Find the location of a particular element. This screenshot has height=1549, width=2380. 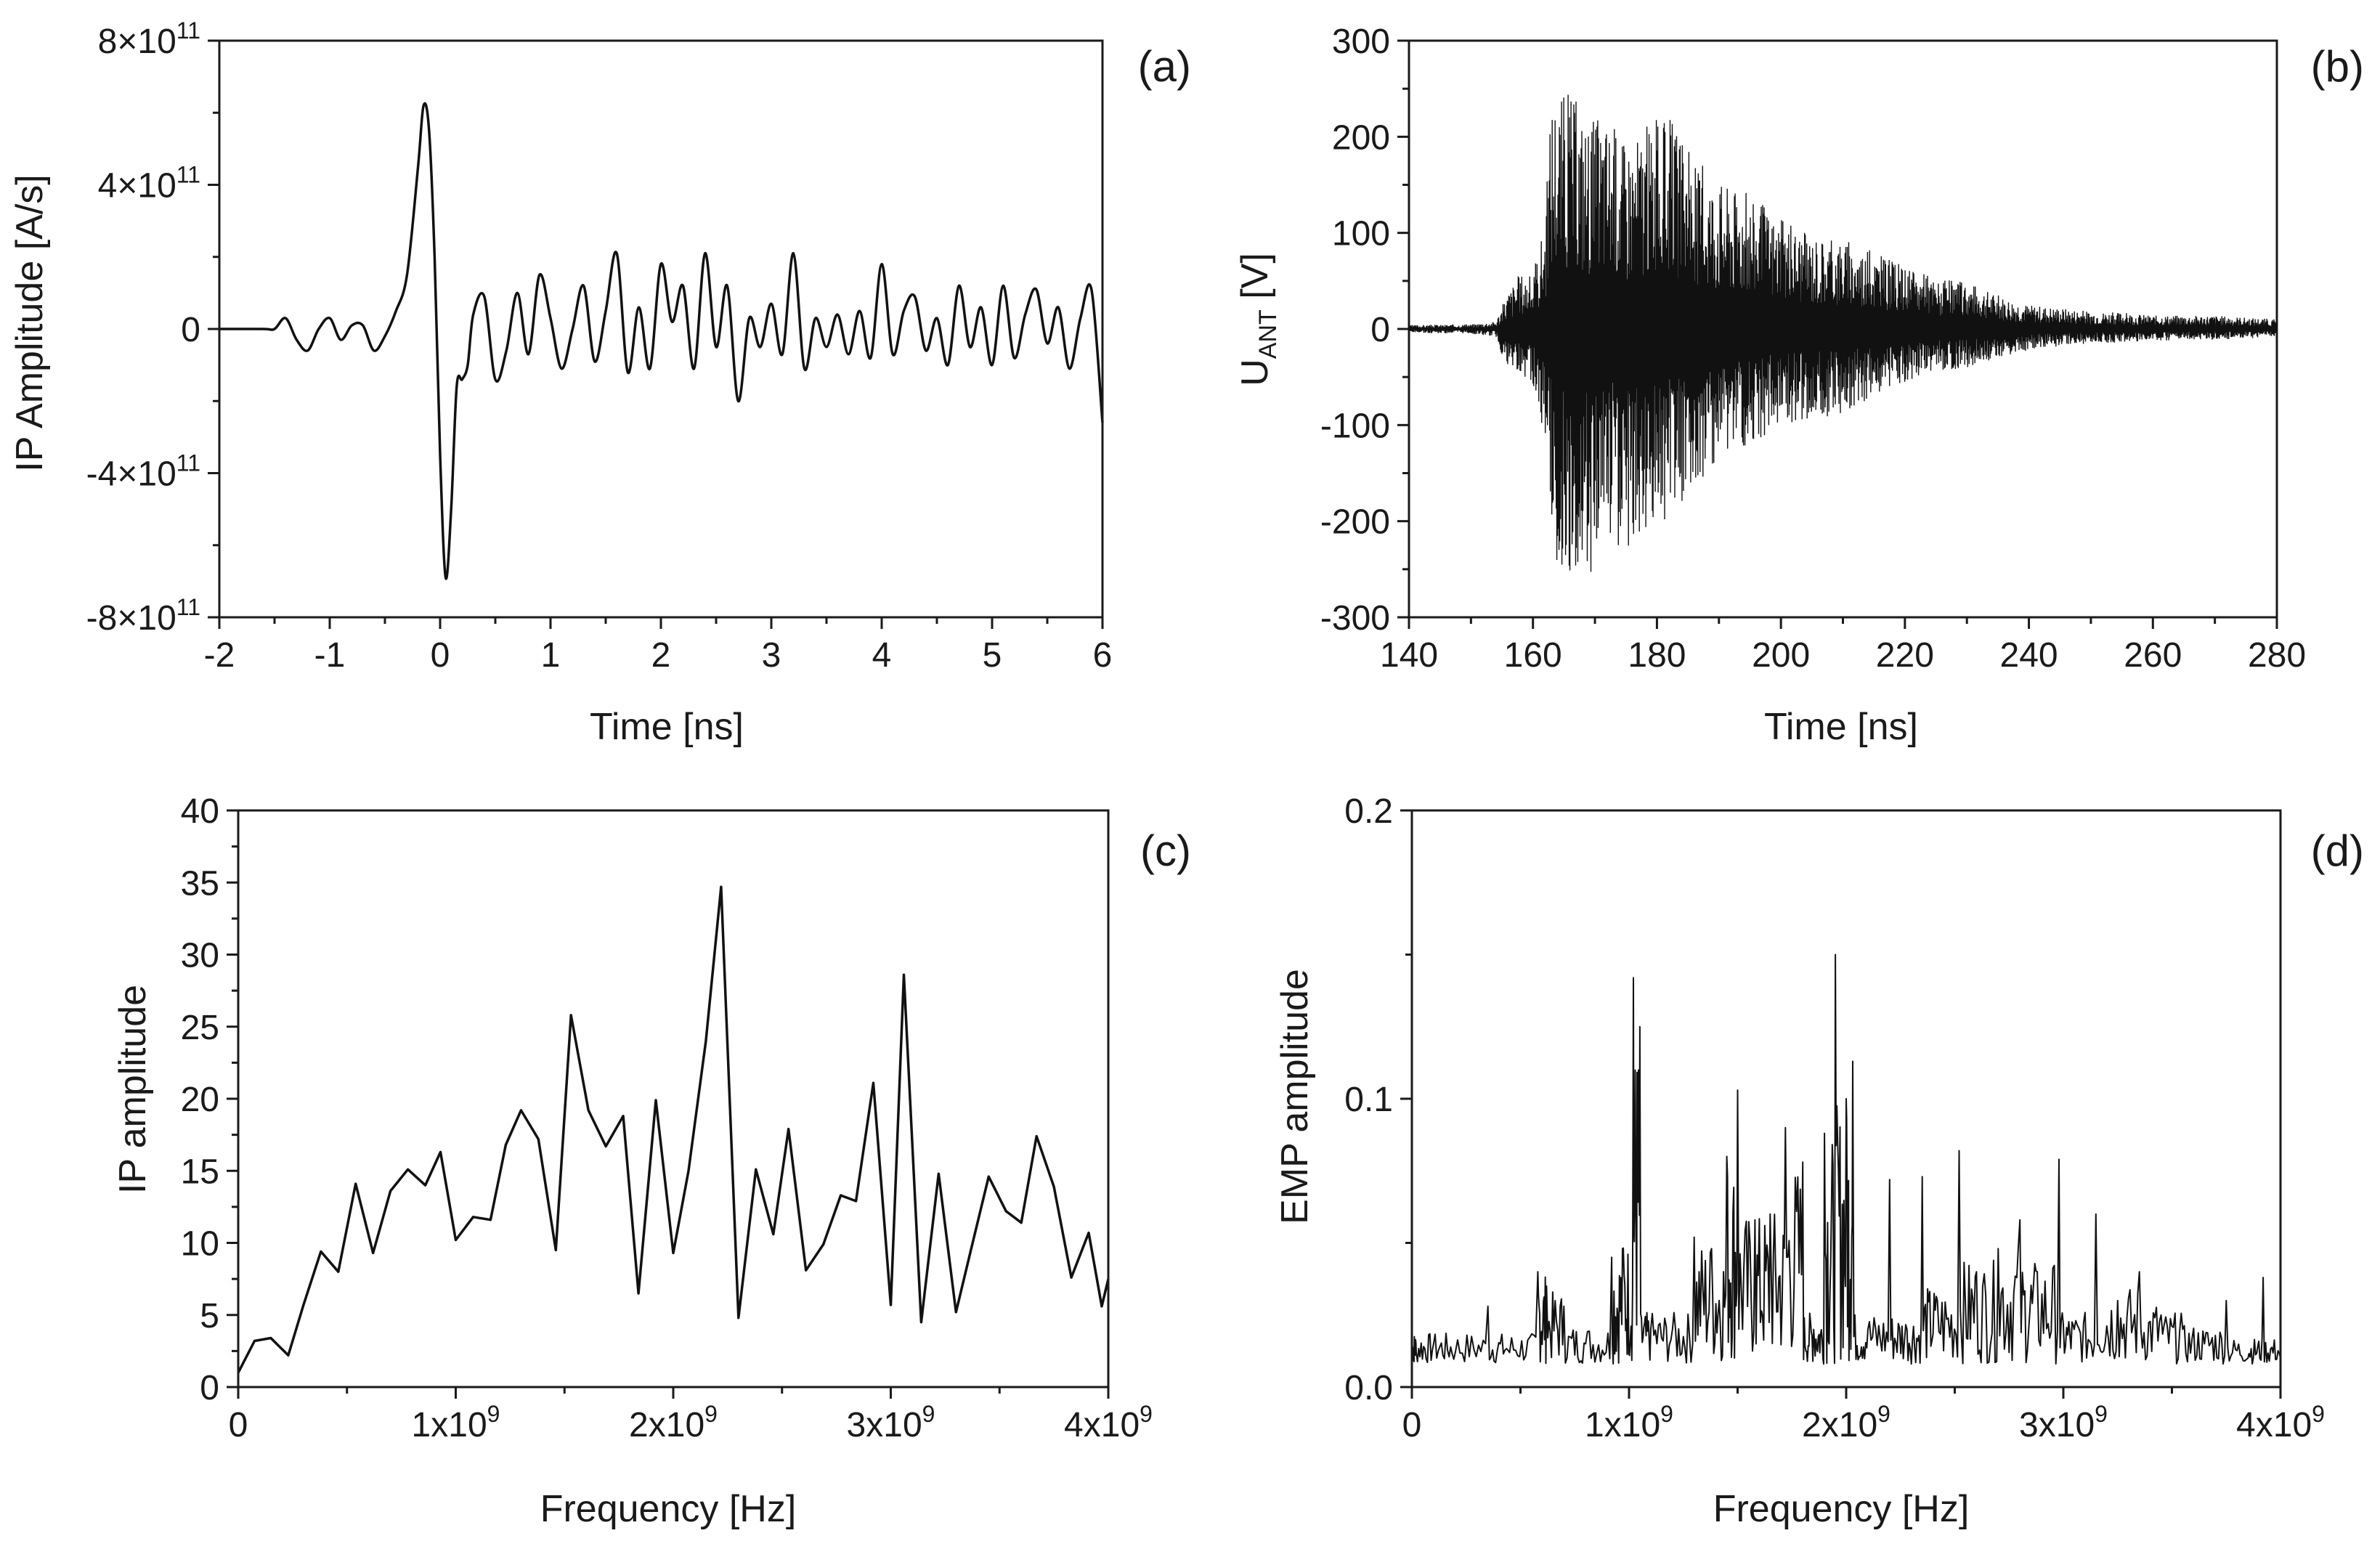

panel-d-xlabel: Frequency [Hz] is located at coordinates (1841, 1509).